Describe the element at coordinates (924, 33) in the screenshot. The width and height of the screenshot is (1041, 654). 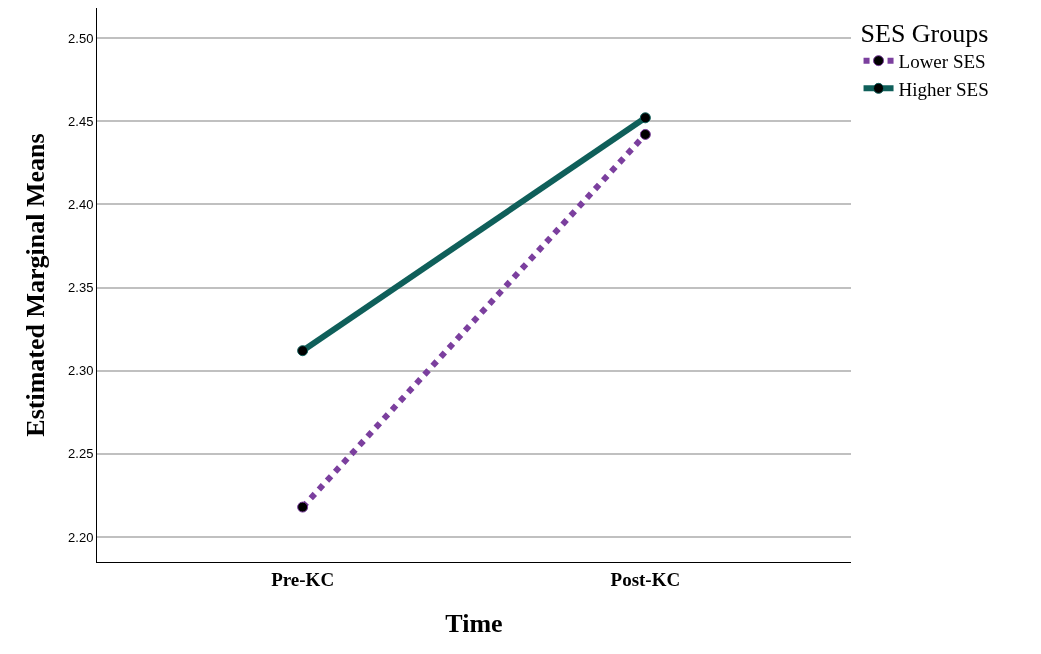
I see `legend-title: SES Groups` at that location.